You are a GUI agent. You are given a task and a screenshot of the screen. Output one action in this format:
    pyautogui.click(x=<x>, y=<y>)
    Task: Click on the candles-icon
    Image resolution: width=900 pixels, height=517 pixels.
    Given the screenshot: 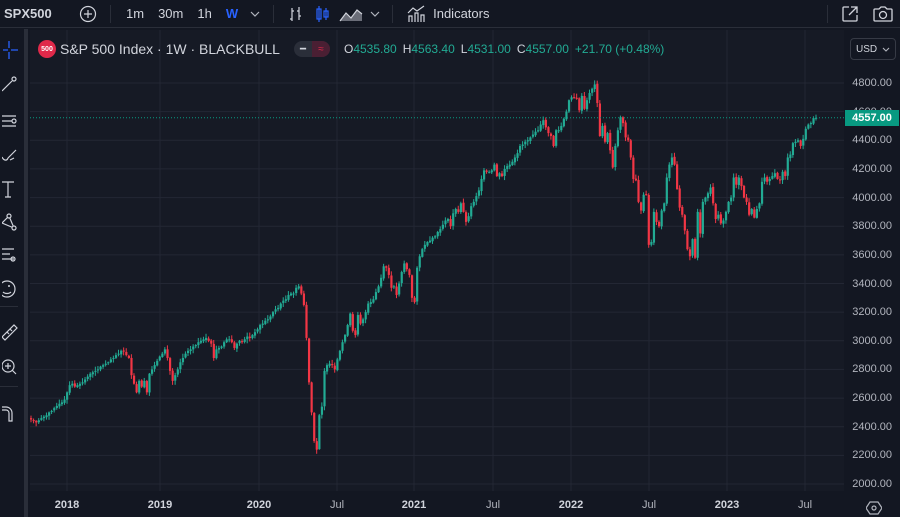 What is the action you would take?
    pyautogui.click(x=322, y=13)
    